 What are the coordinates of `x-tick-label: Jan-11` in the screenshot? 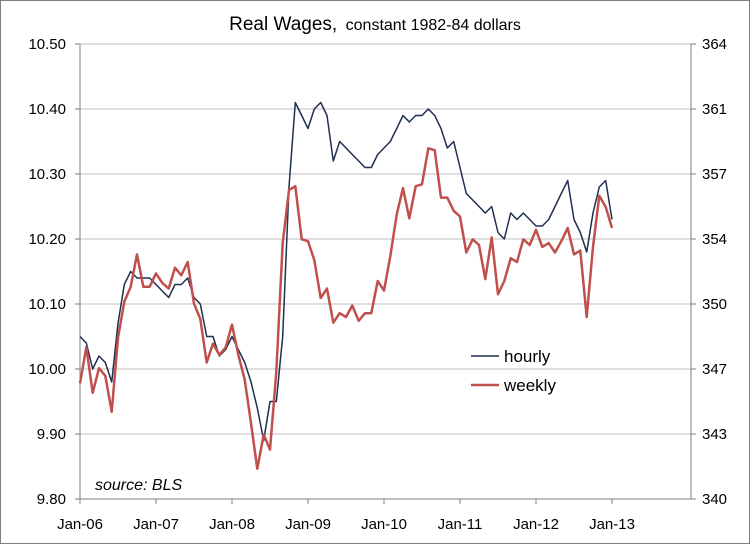 It's located at (460, 524).